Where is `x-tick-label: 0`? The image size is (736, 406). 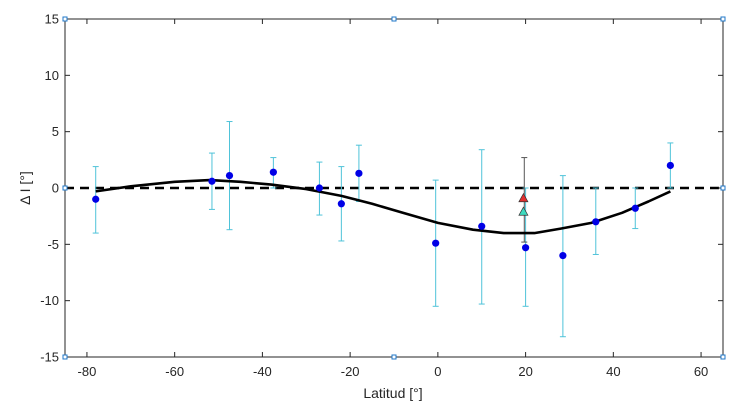 x-tick-label: 0 is located at coordinates (437, 371).